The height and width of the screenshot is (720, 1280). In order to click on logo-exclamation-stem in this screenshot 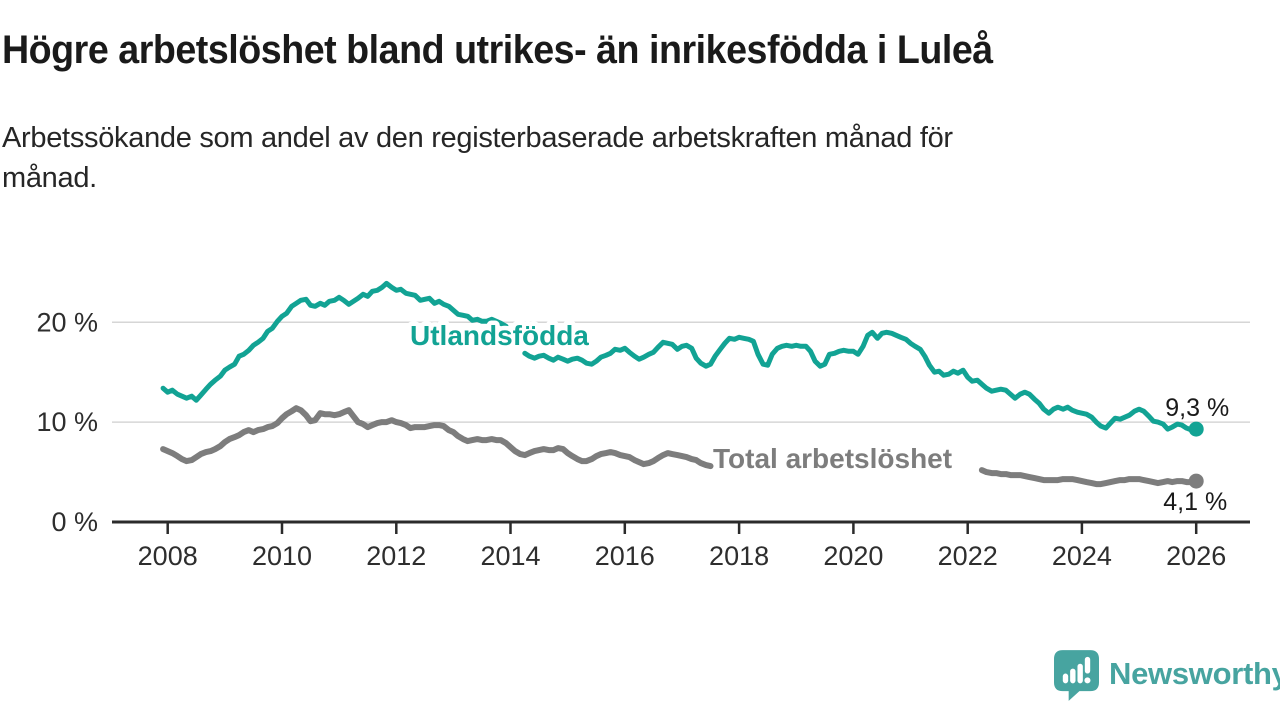, I will do `click(1087, 665)`.